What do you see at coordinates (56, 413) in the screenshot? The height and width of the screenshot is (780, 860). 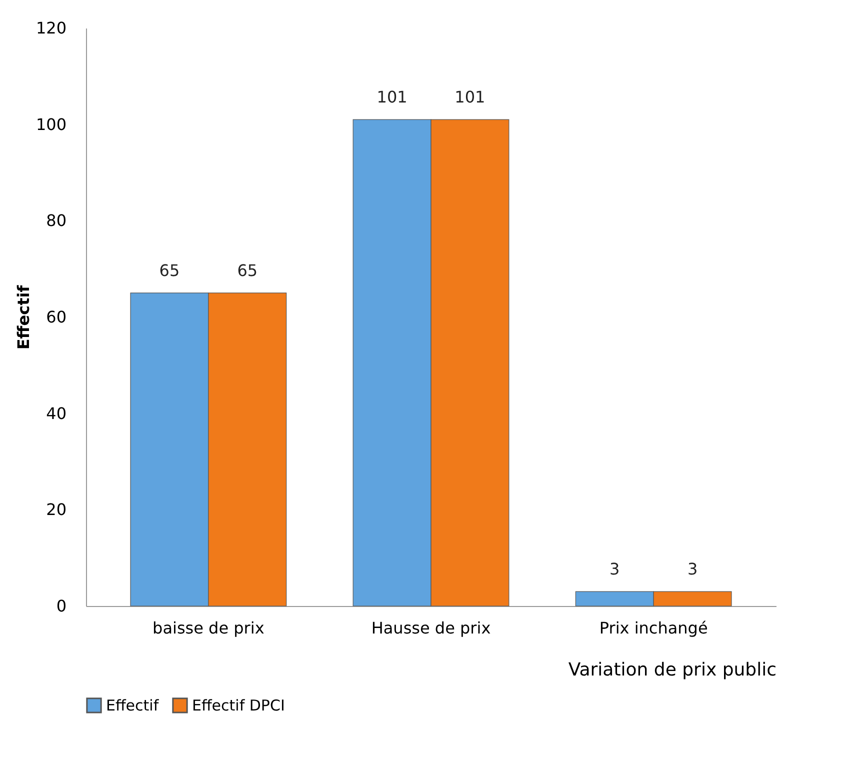 I see `y-tick-label: 40` at bounding box center [56, 413].